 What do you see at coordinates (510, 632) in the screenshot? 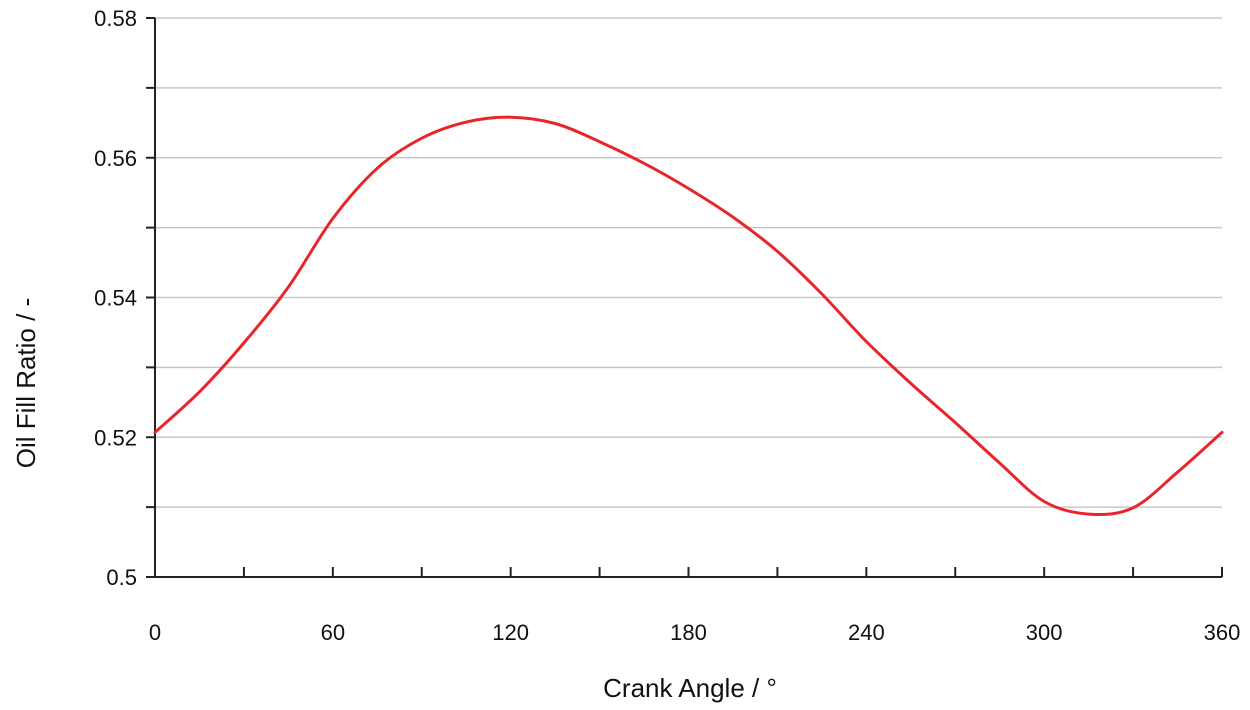
I see `x-tick-label: 120` at bounding box center [510, 632].